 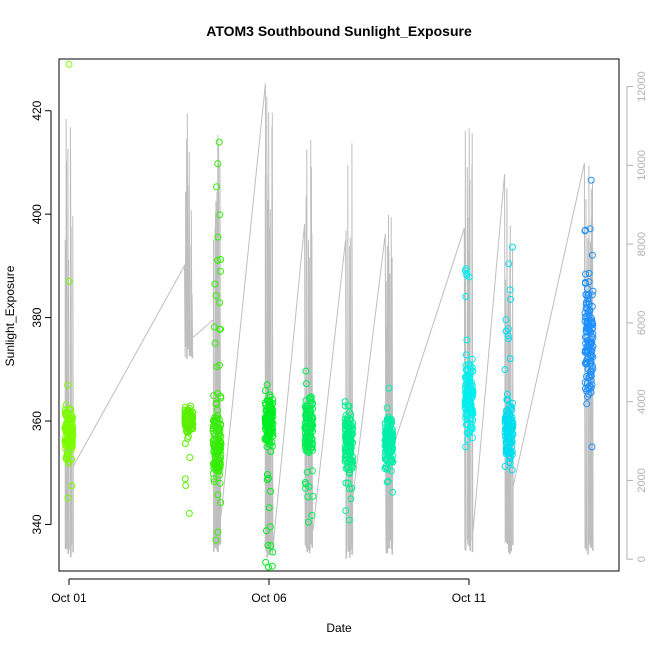 I want to click on y2-tick-label: 10000, so click(x=642, y=165).